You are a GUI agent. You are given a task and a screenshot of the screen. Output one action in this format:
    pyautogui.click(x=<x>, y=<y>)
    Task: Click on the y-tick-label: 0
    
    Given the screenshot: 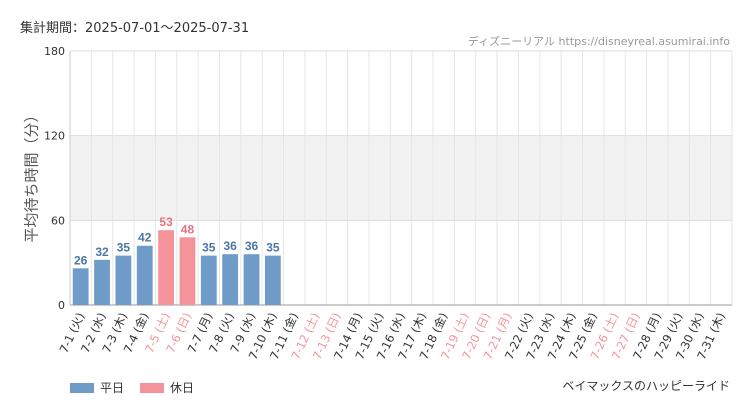 What is the action you would take?
    pyautogui.click(x=61, y=305)
    